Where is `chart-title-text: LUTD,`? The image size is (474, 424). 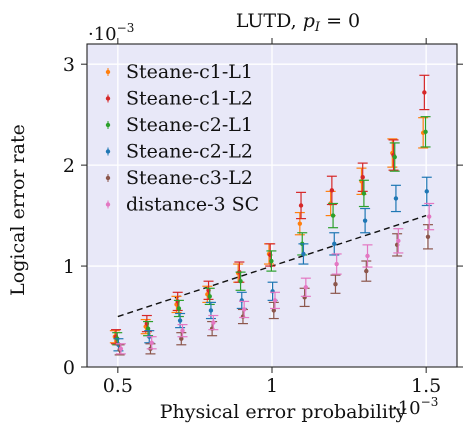
chart-title-text: LUTD, is located at coordinates (269, 21).